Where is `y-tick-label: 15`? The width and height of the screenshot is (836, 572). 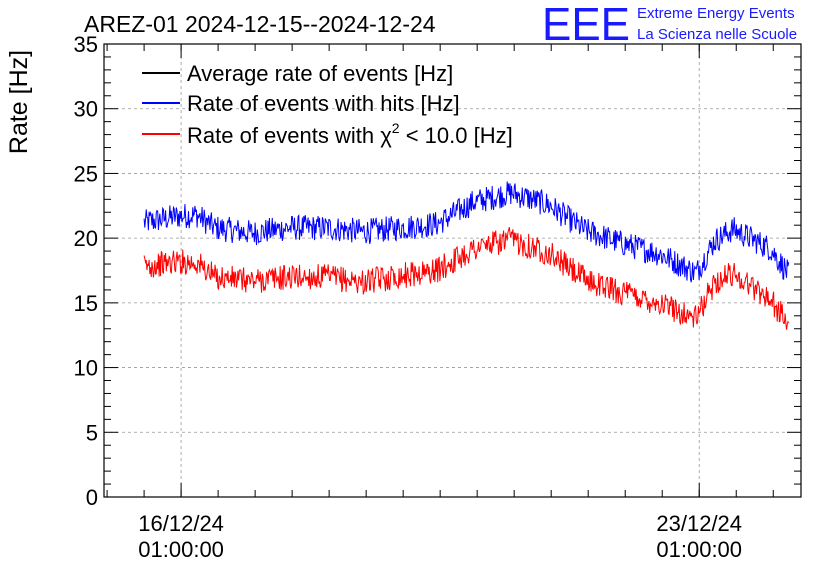
y-tick-label: 15 is located at coordinates (86, 303).